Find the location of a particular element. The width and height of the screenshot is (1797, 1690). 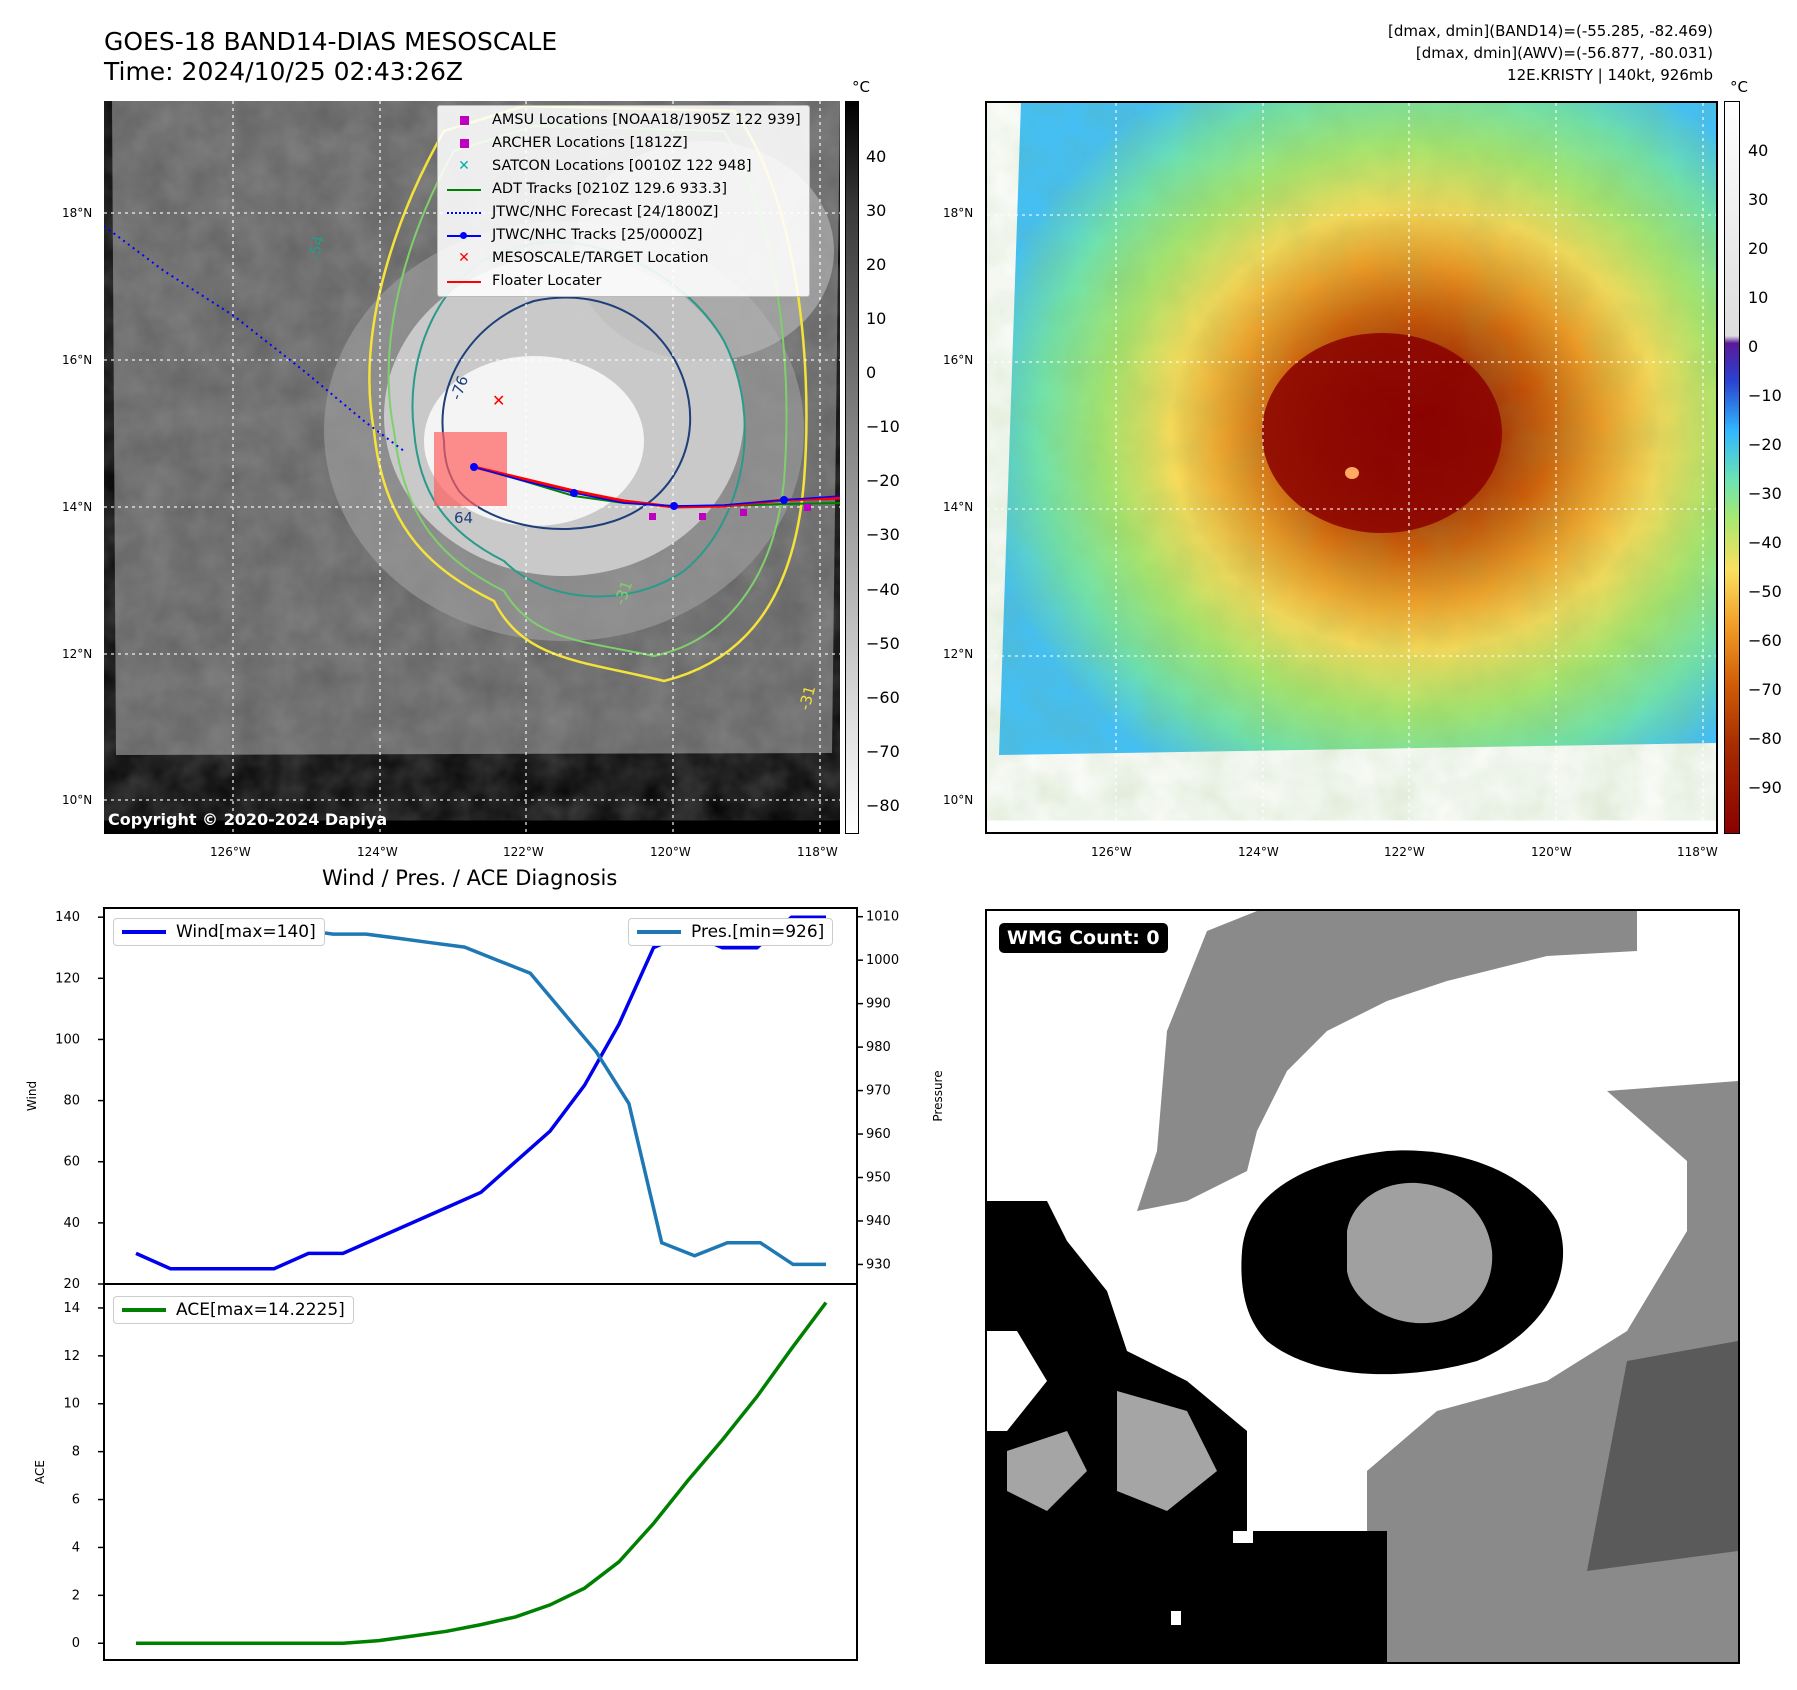

awv-colorbar-tick: −80 is located at coordinates (1765, 738).